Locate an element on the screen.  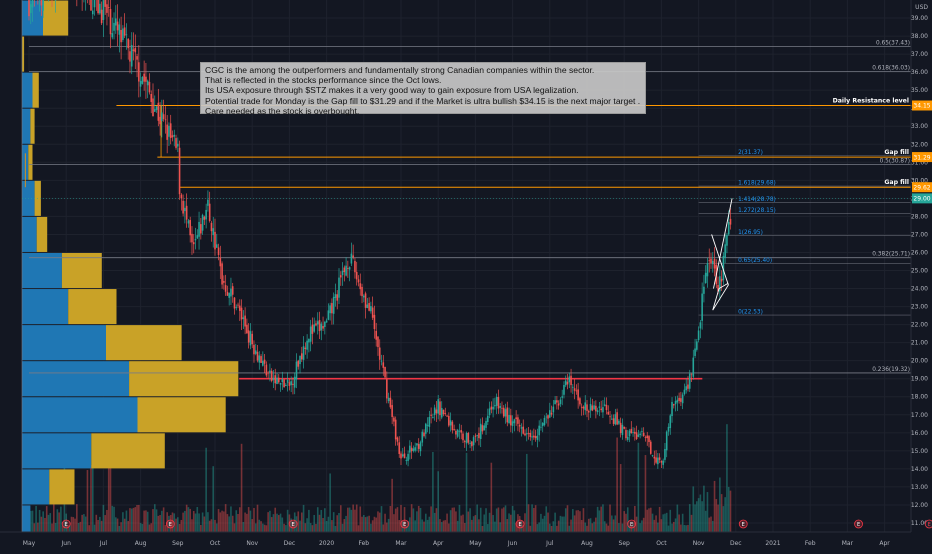
fib-level-label: 0.382(25.71) is located at coordinates (891, 255).